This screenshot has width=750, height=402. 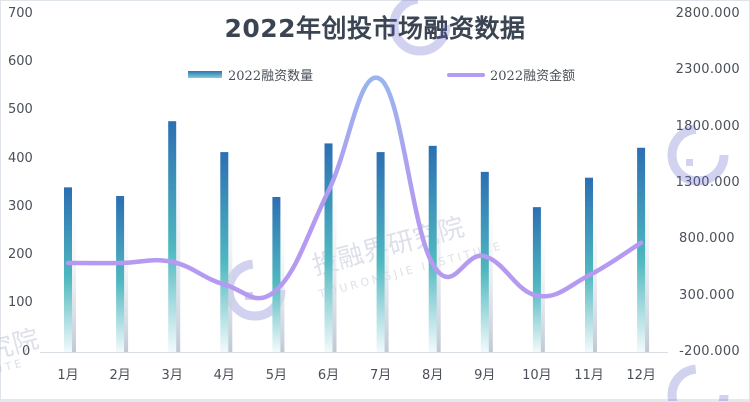 I want to click on x-tick-label: 7月, so click(x=380, y=375).